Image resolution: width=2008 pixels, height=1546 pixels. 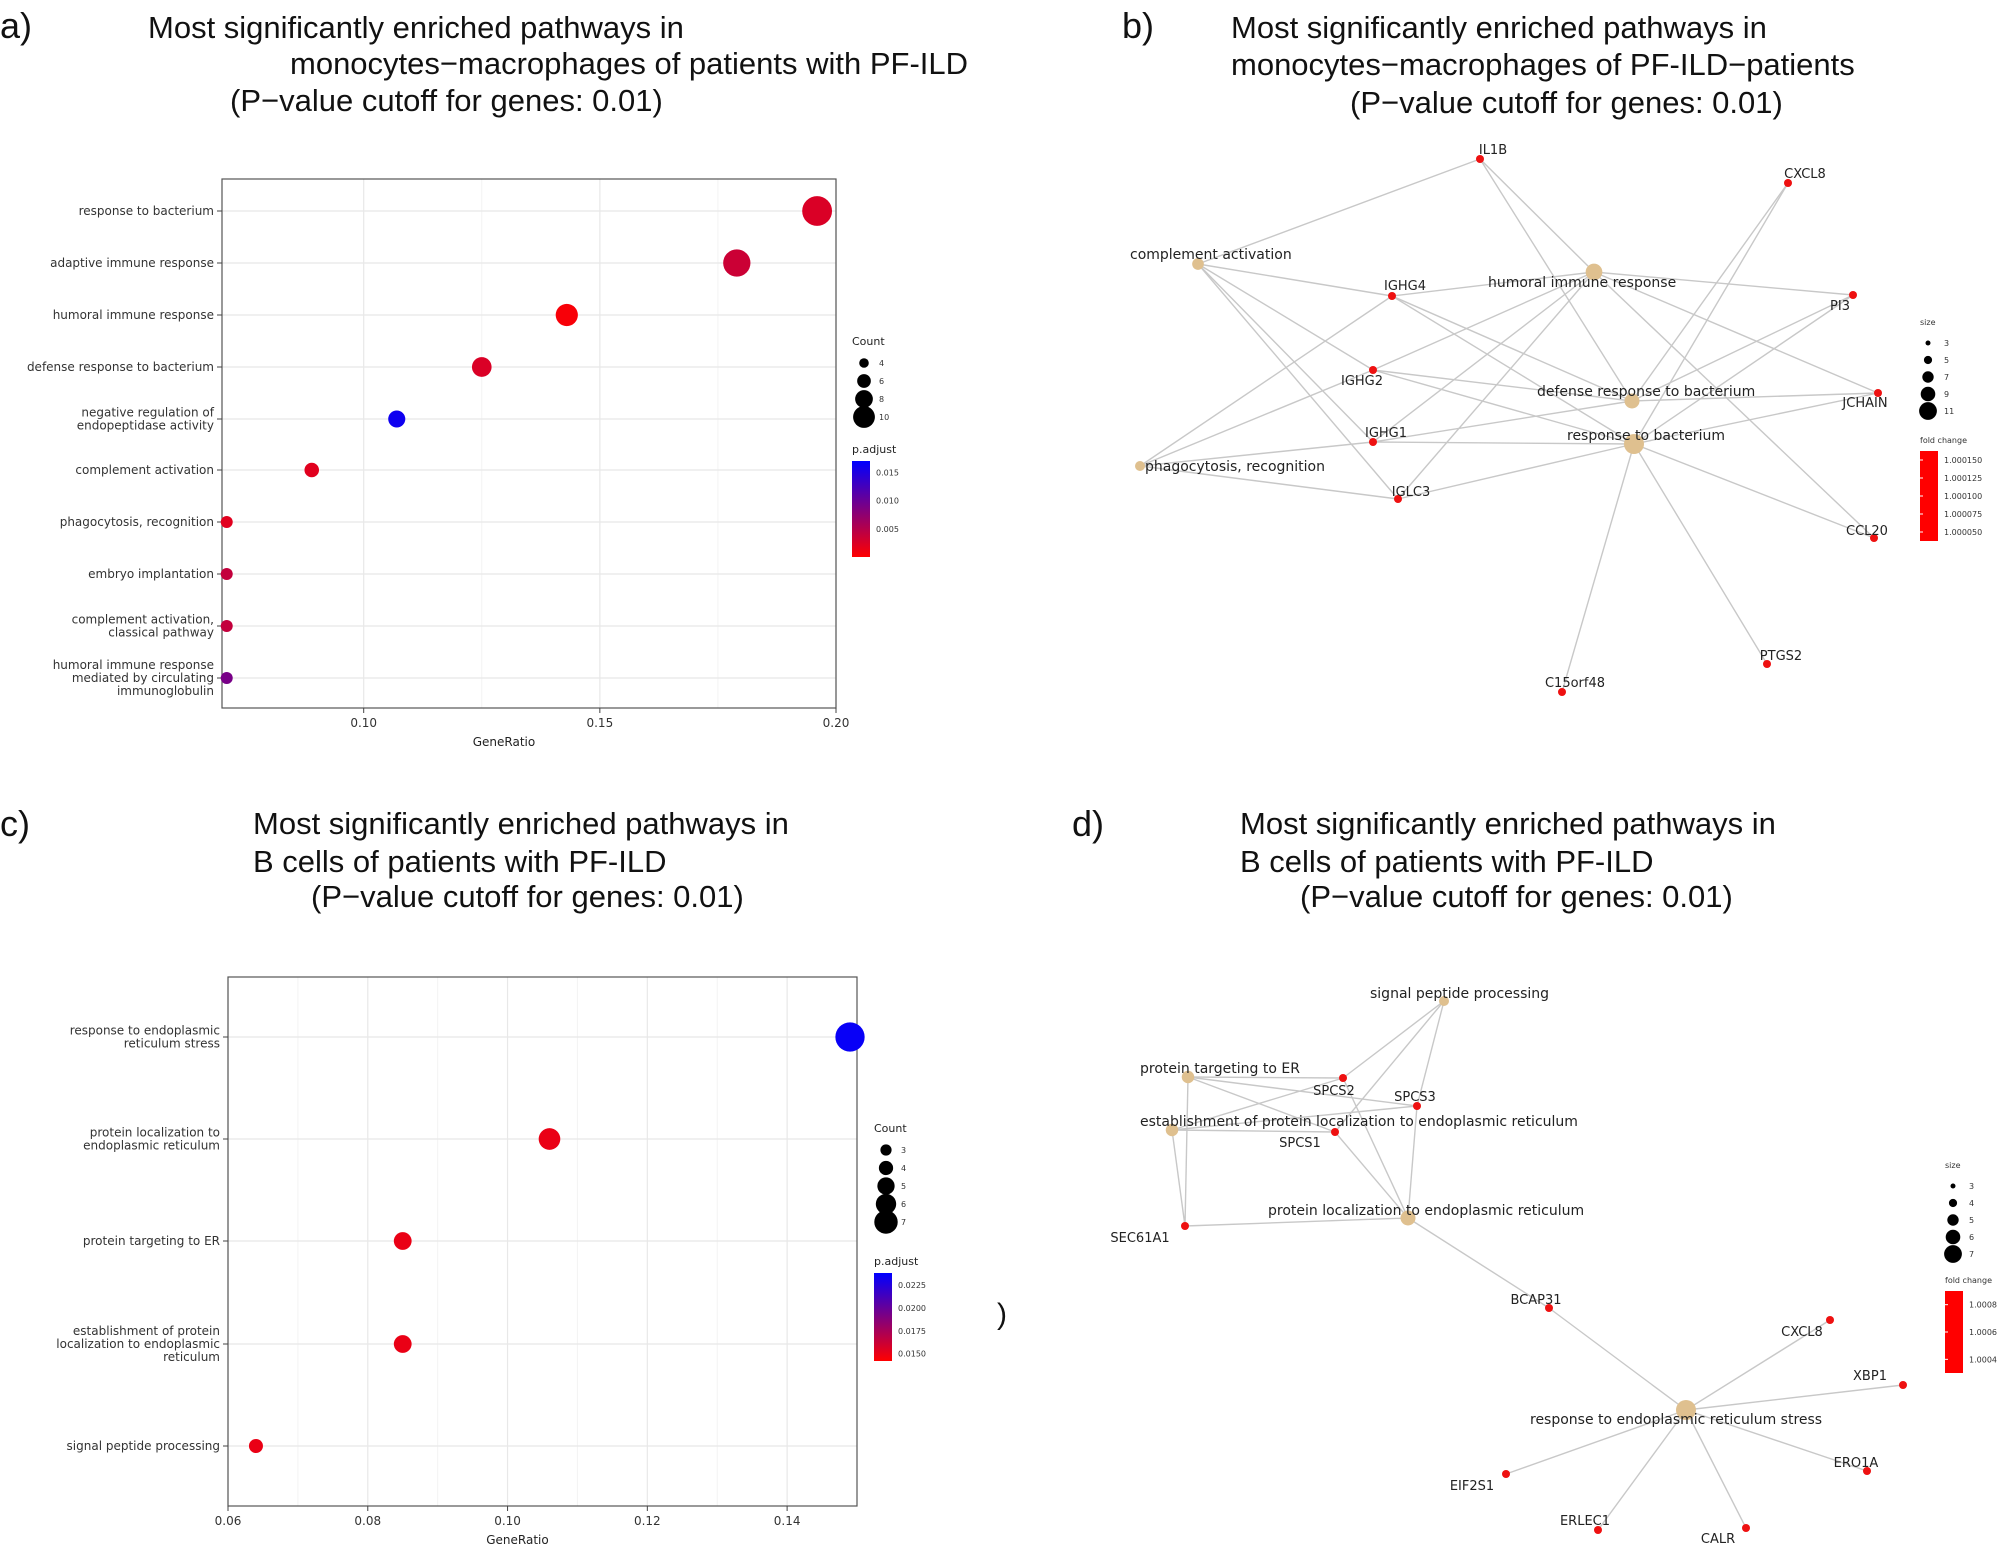 What do you see at coordinates (1959, 1212) in the screenshot?
I see `size-legend: size 3 4 5 6 7` at bounding box center [1959, 1212].